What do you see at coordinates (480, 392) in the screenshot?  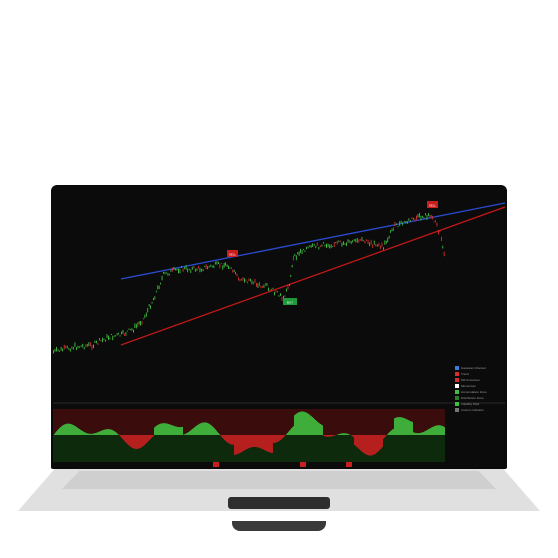 I see `legend-item: Accumulation Zone` at bounding box center [480, 392].